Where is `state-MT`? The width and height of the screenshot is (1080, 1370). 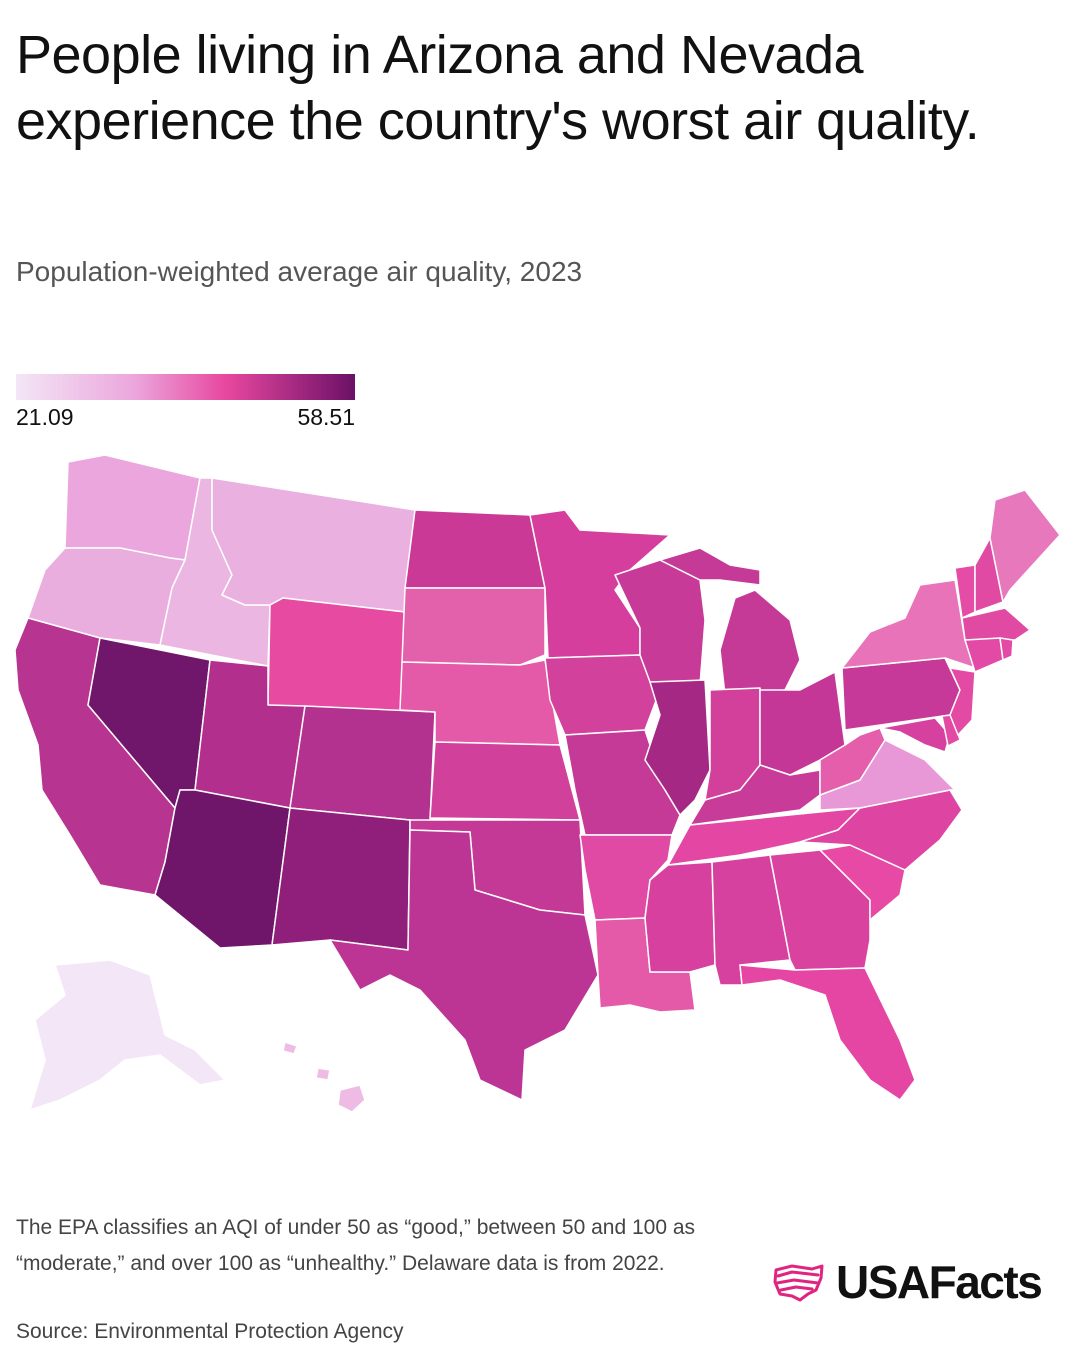
state-MT is located at coordinates (313, 545).